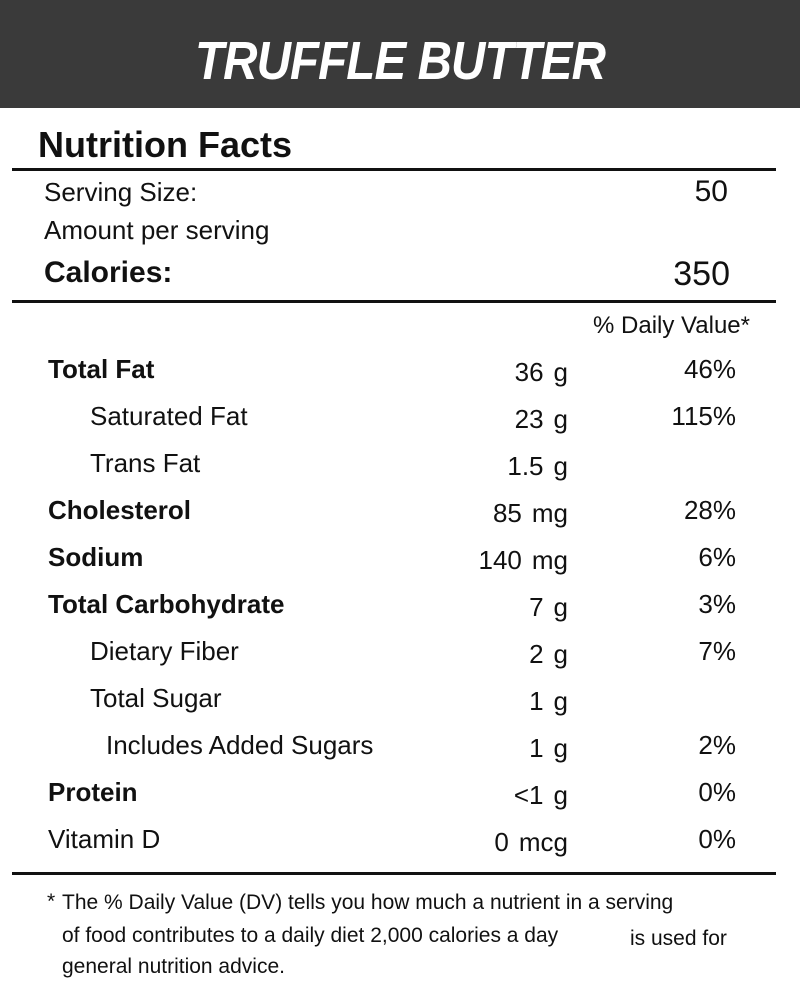  What do you see at coordinates (500, 560) in the screenshot?
I see `amount-value: 140` at bounding box center [500, 560].